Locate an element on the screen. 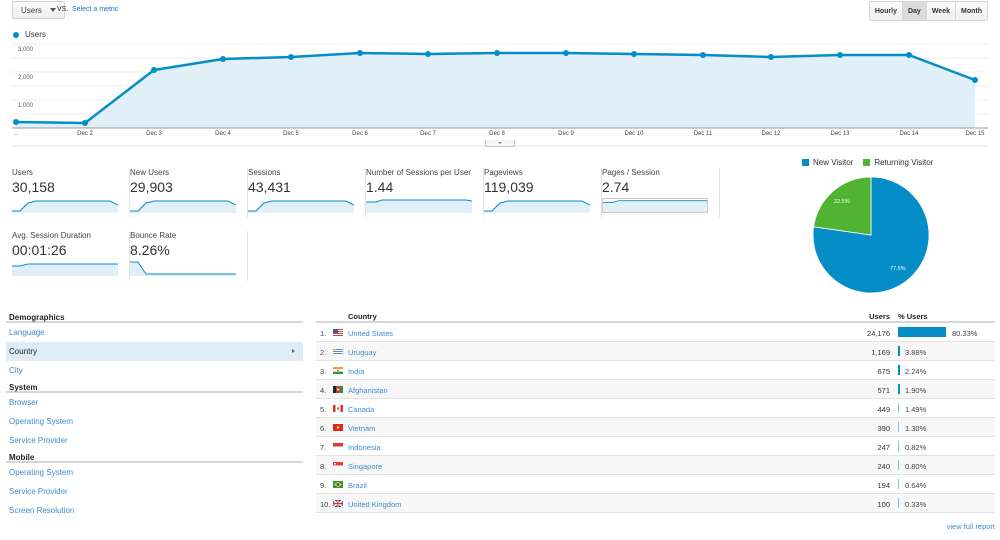 This screenshot has height=540, width=1000. row-users: 571 is located at coordinates (883, 390).